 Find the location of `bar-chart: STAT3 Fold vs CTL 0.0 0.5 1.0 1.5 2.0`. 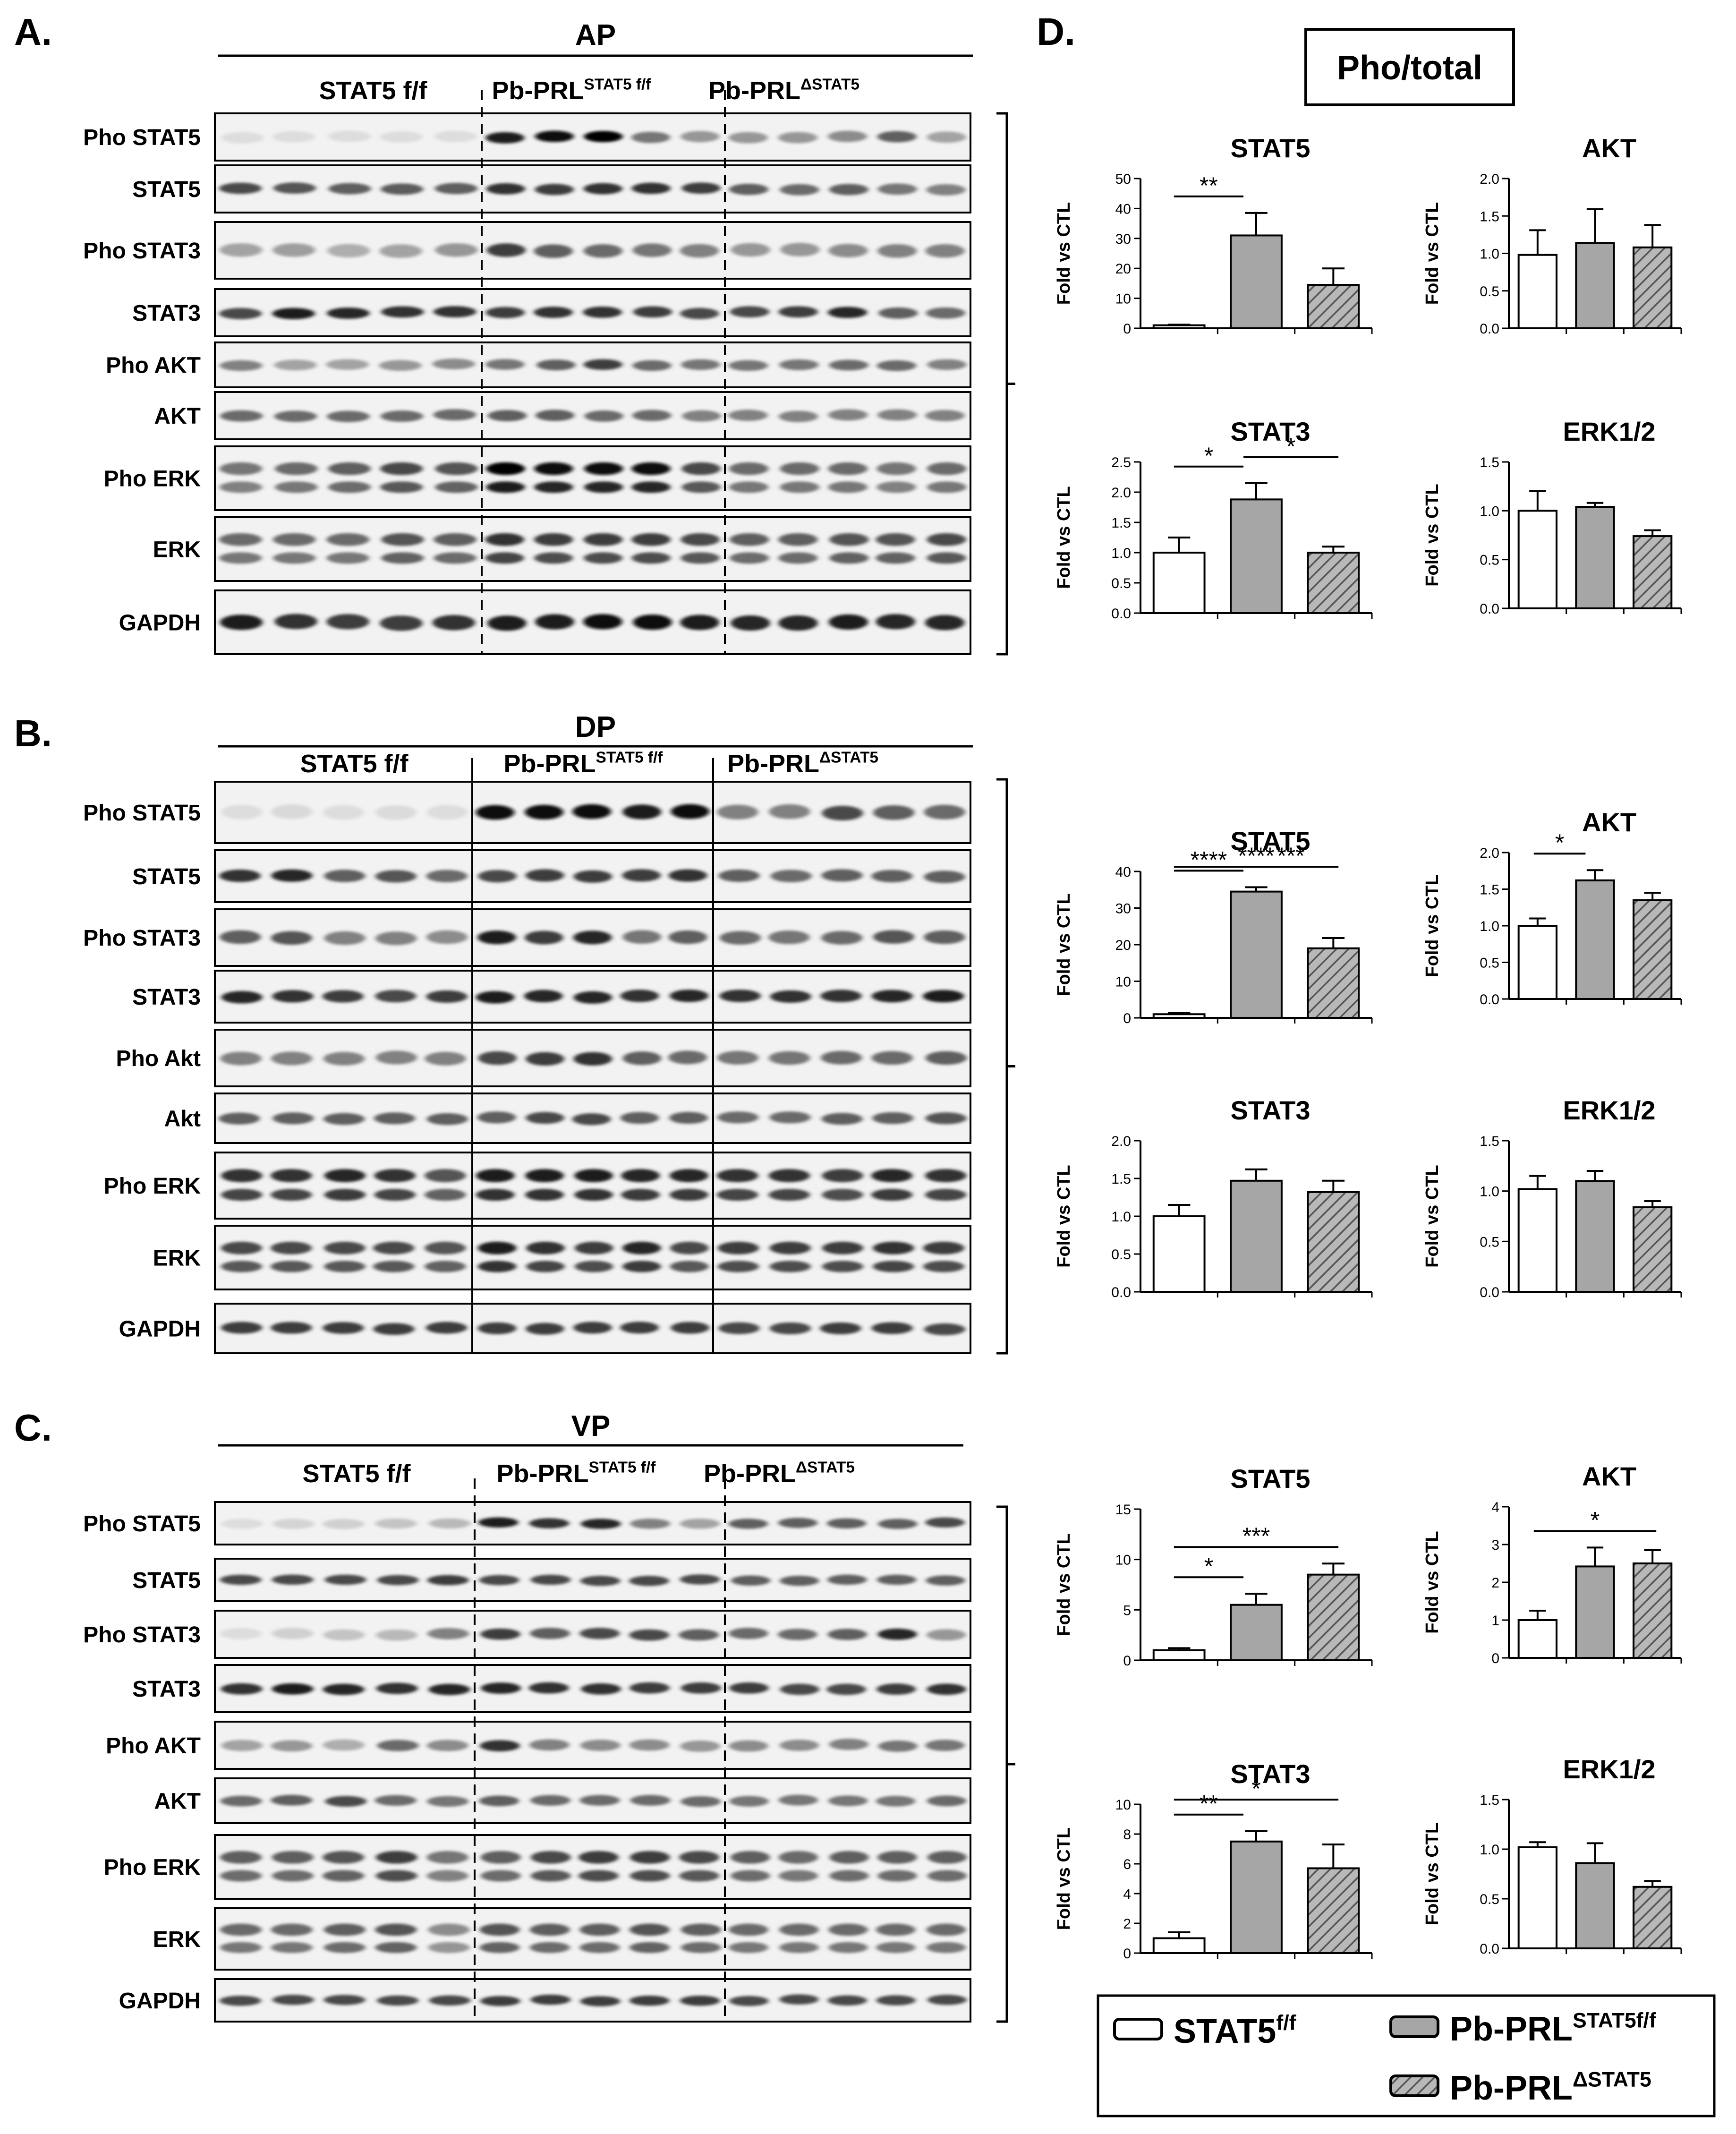

bar-chart: STAT3 Fold vs CTL 0.0 0.5 1.0 1.5 2.0 is located at coordinates (1213, 1197).